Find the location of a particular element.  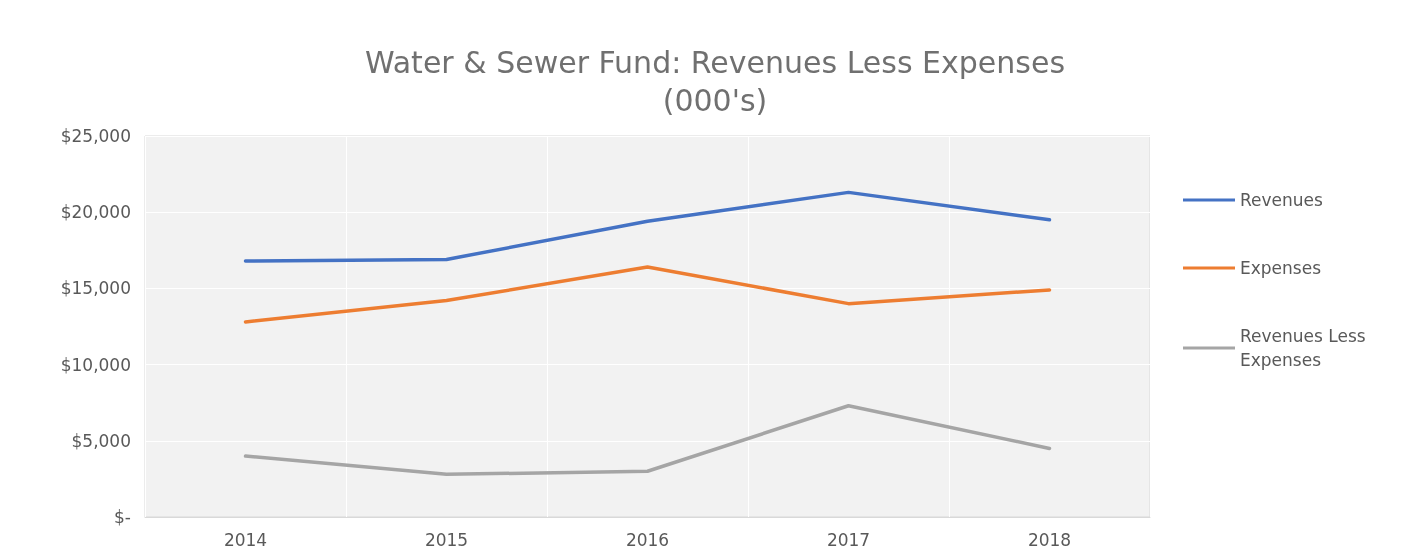

chart-title: Water & Sewer Fund: Revenues Less Expenses (000's) is located at coordinates (715, 81).